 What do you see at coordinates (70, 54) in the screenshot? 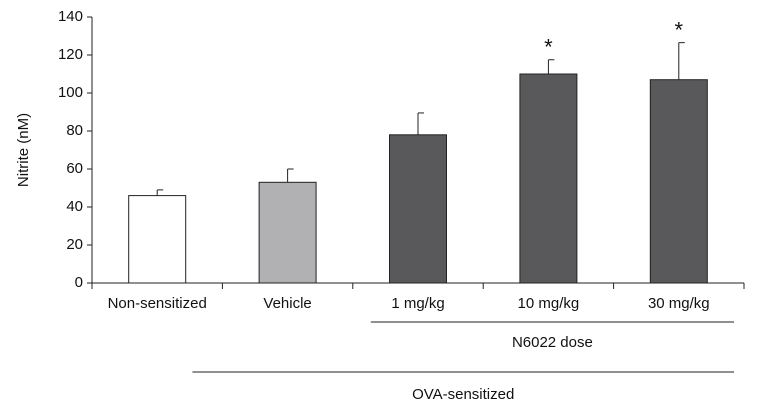
I see `y-tick-label: 120` at bounding box center [70, 54].